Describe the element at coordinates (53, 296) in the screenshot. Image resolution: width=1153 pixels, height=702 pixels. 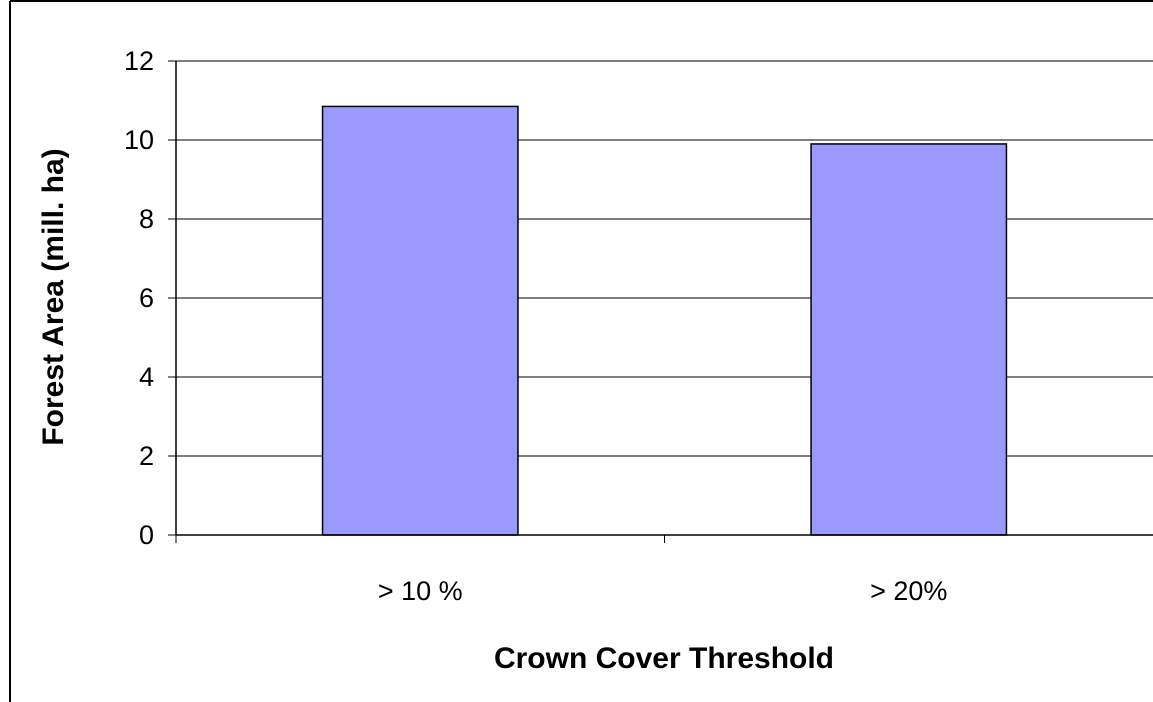
I see `y-axis-title: Forest Area (mill. ha)` at that location.